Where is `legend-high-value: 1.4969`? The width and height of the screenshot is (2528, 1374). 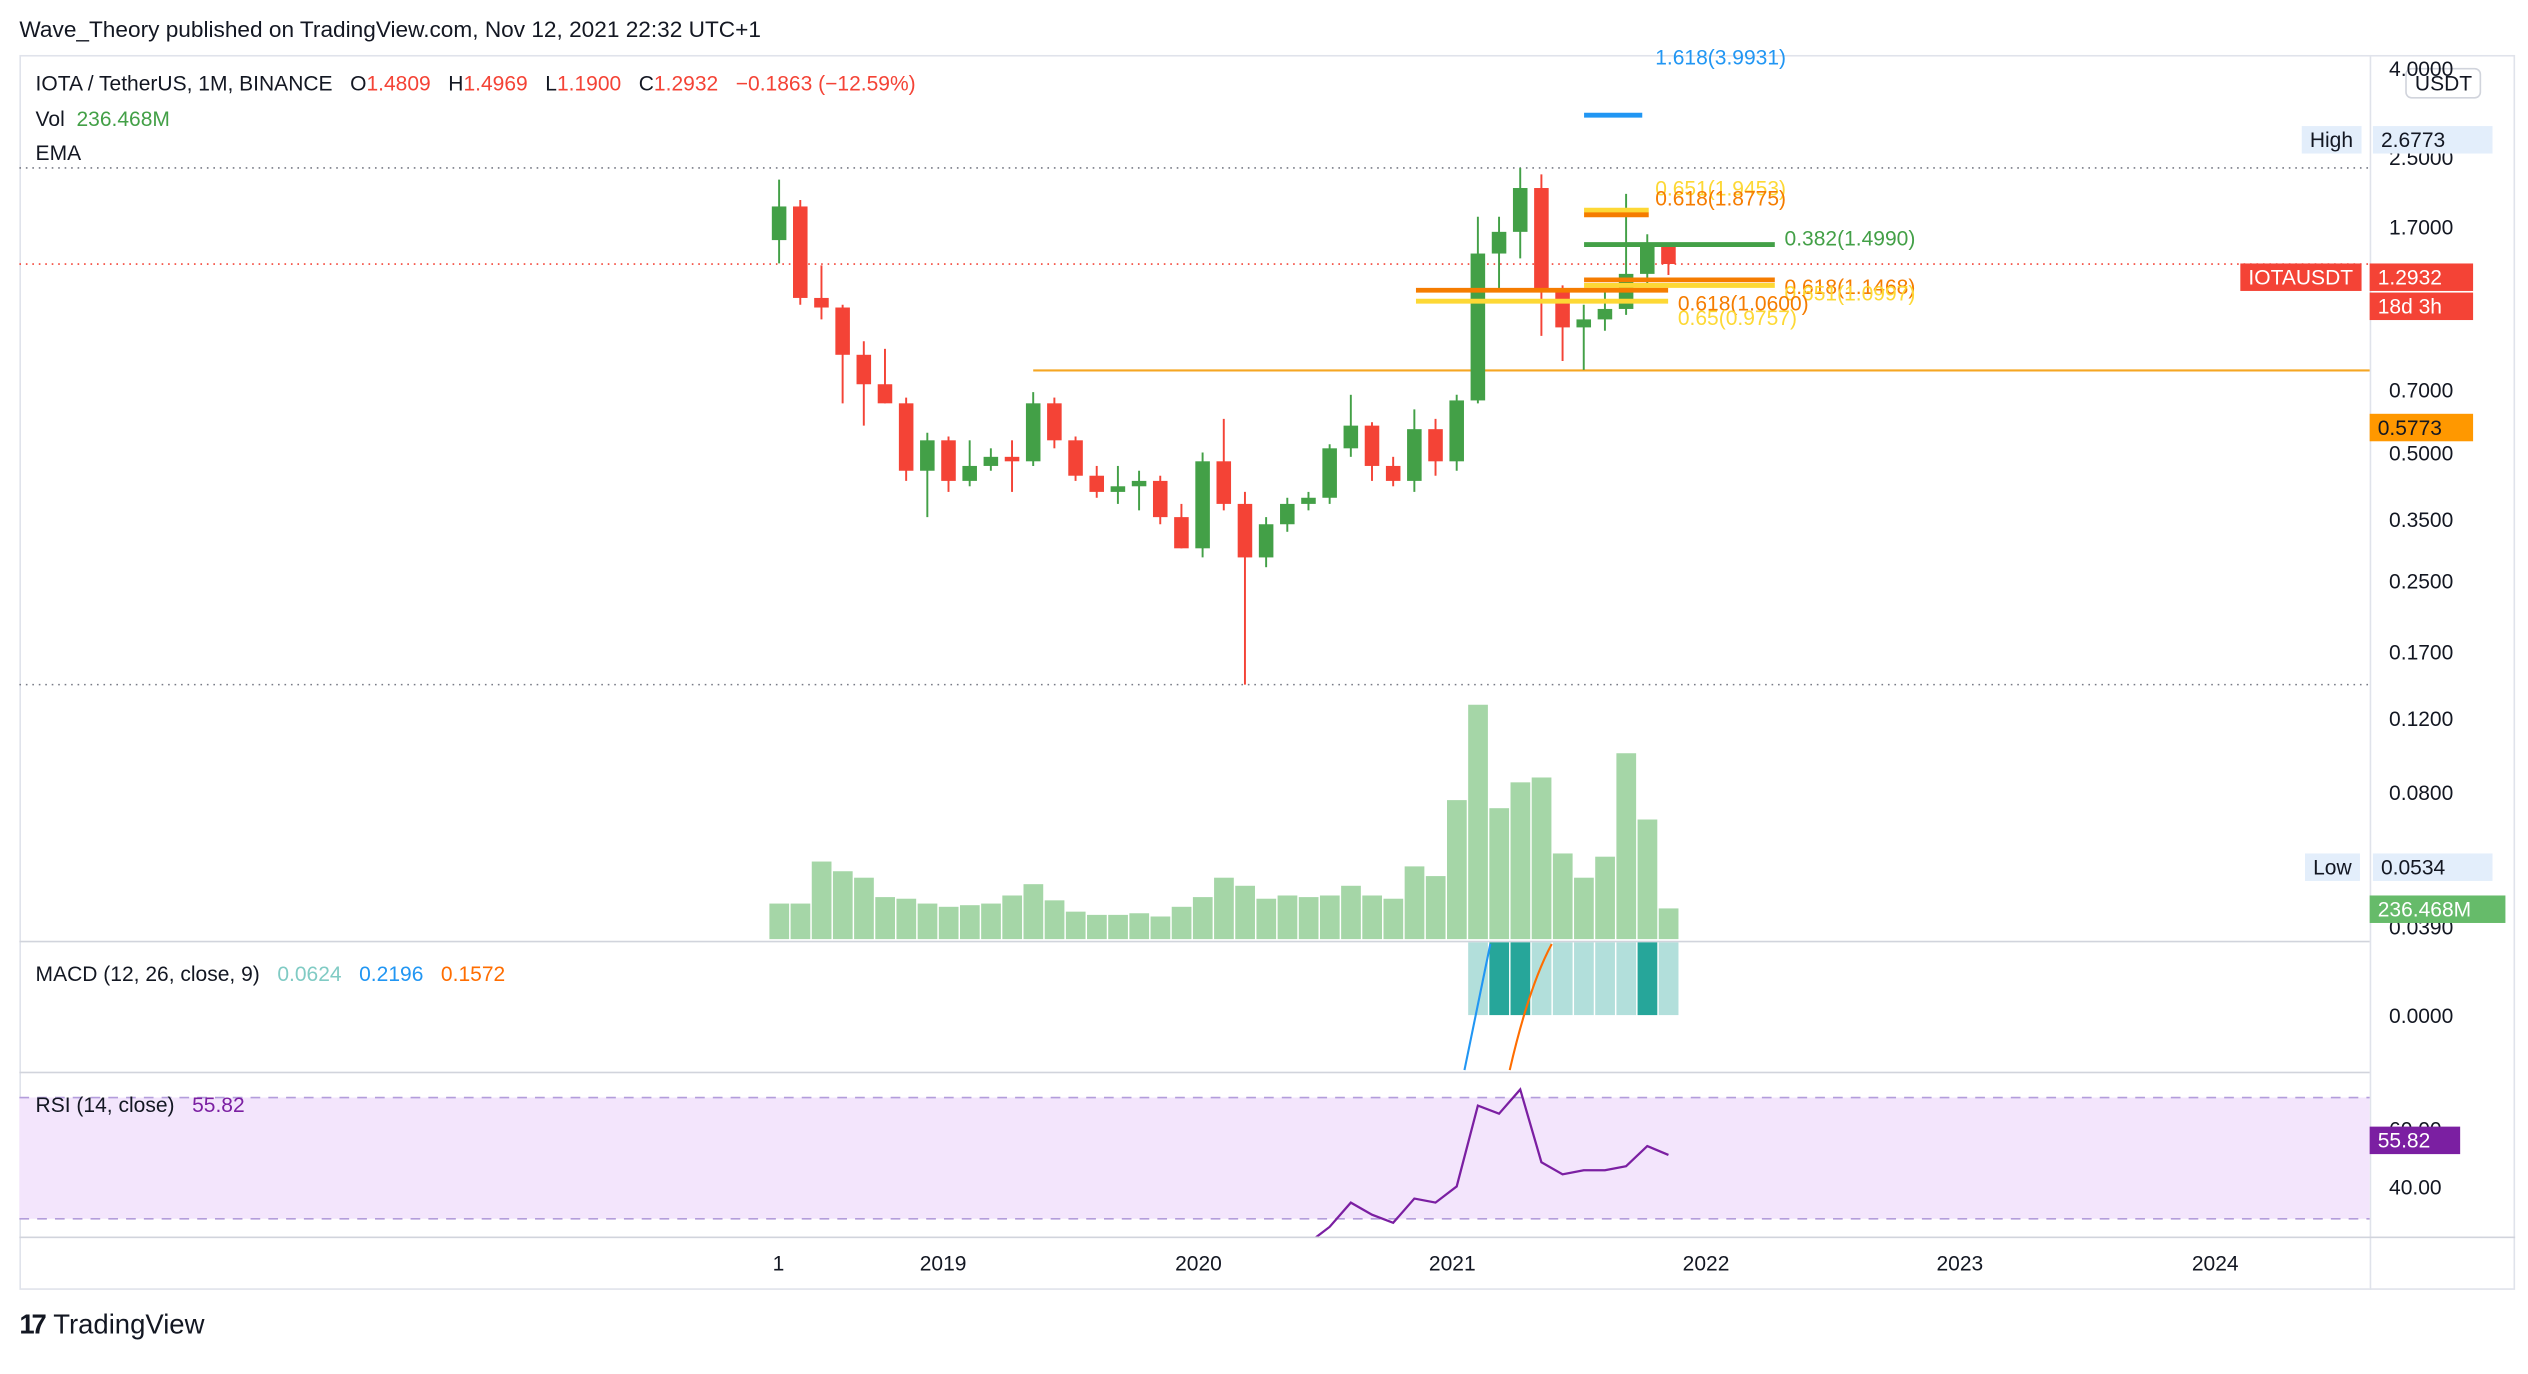 legend-high-value: 1.4969 is located at coordinates (495, 83).